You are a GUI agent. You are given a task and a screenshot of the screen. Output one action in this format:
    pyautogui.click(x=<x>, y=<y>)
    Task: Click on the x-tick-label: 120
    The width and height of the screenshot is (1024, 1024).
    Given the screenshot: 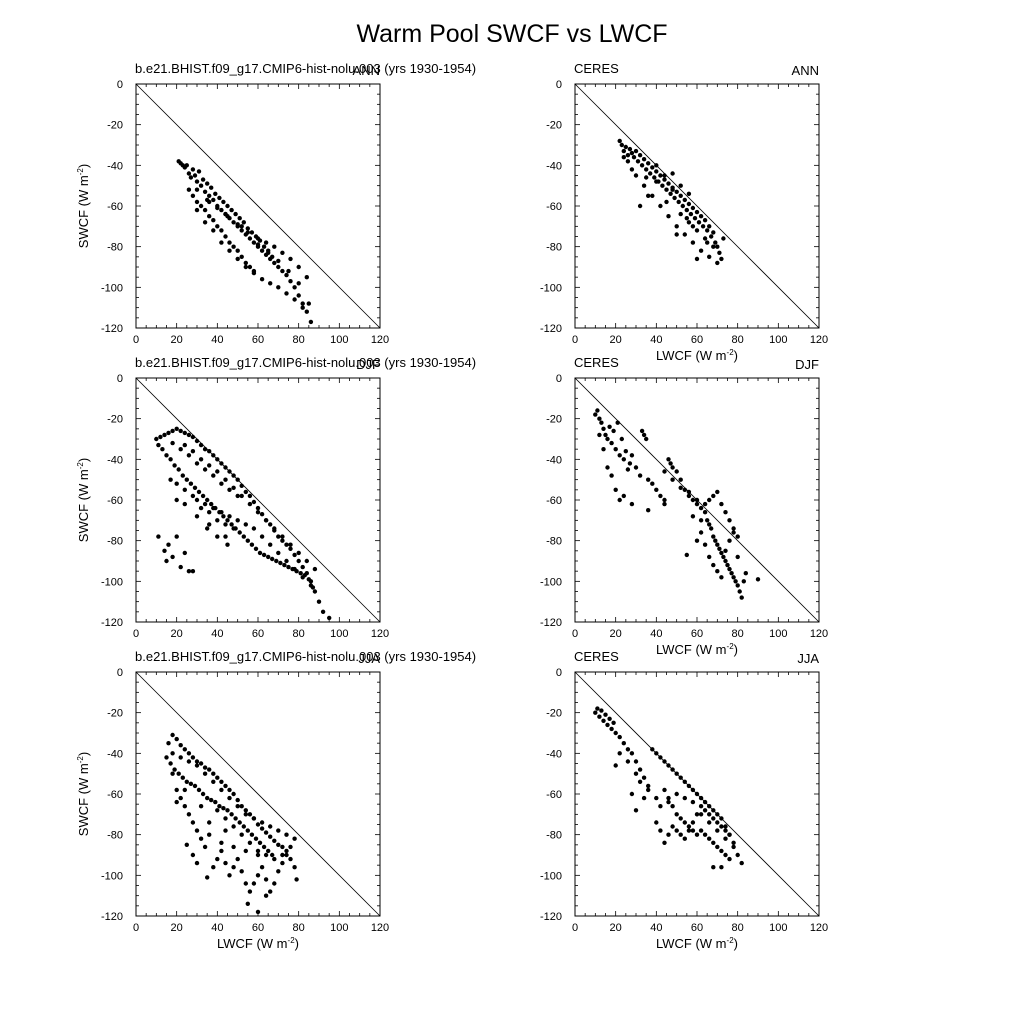 What is the action you would take?
    pyautogui.click(x=819, y=634)
    